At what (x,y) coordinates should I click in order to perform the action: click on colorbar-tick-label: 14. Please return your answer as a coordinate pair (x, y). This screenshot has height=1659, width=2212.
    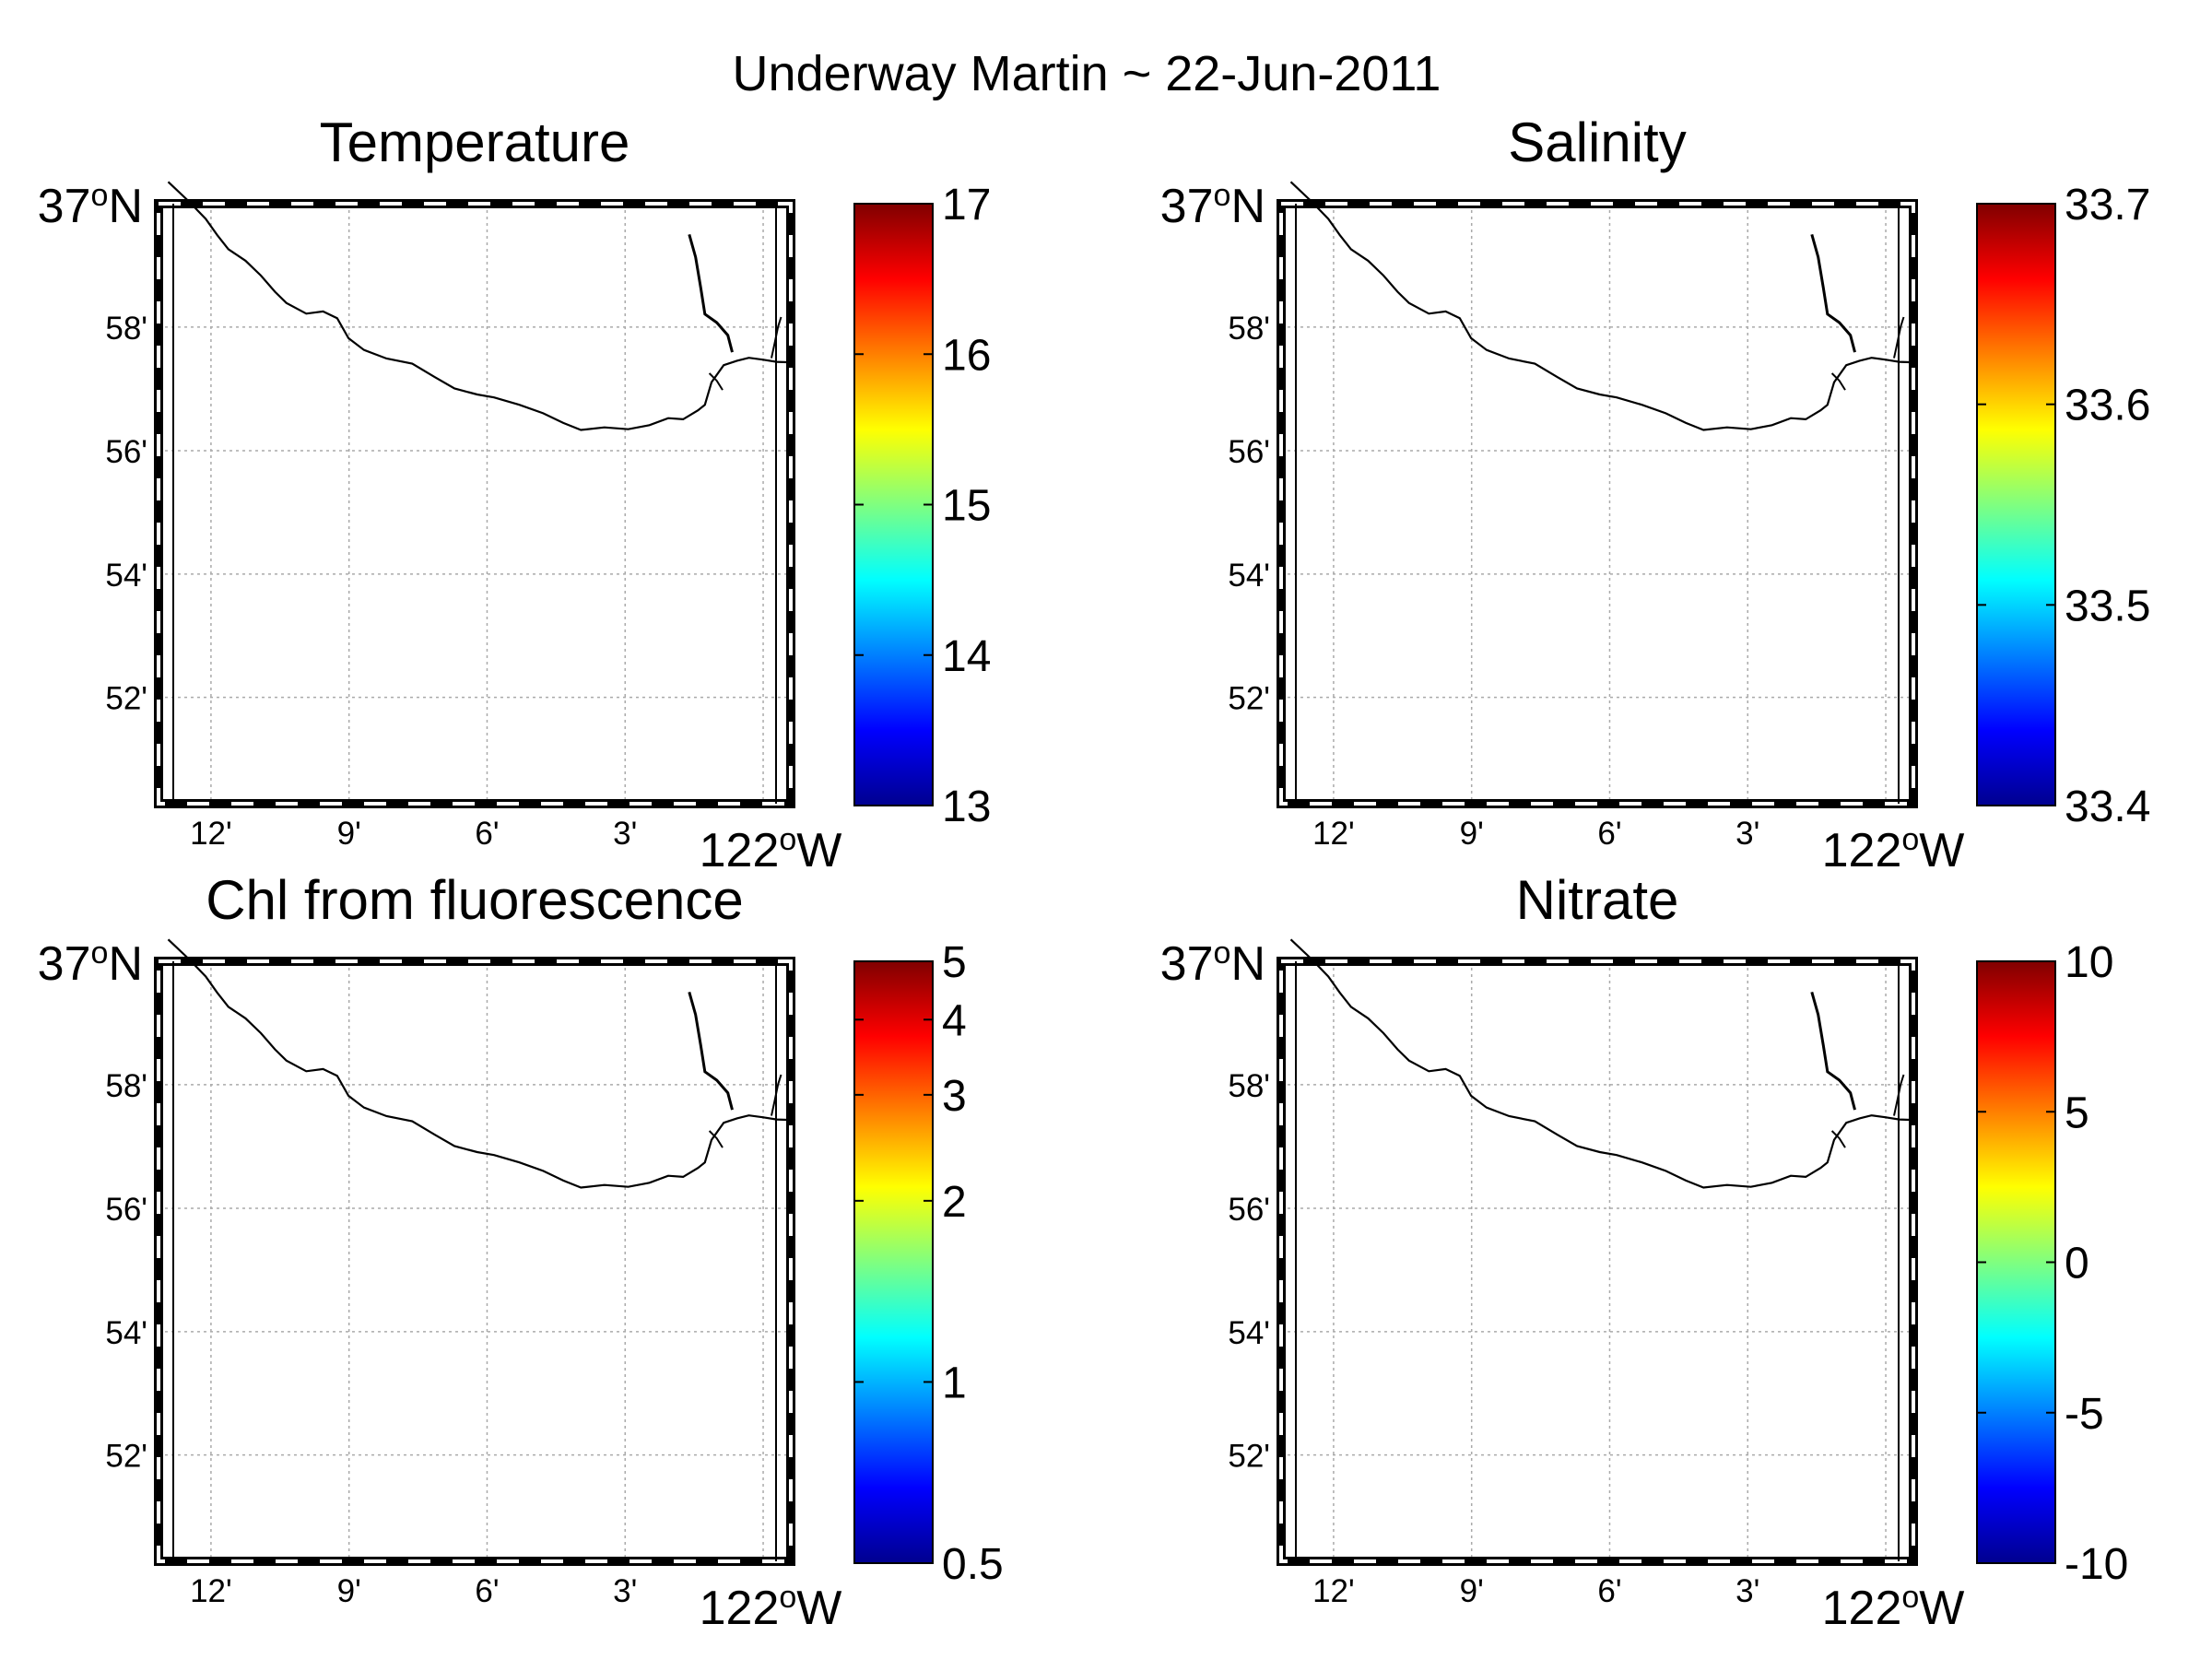
    Looking at the image, I should click on (966, 656).